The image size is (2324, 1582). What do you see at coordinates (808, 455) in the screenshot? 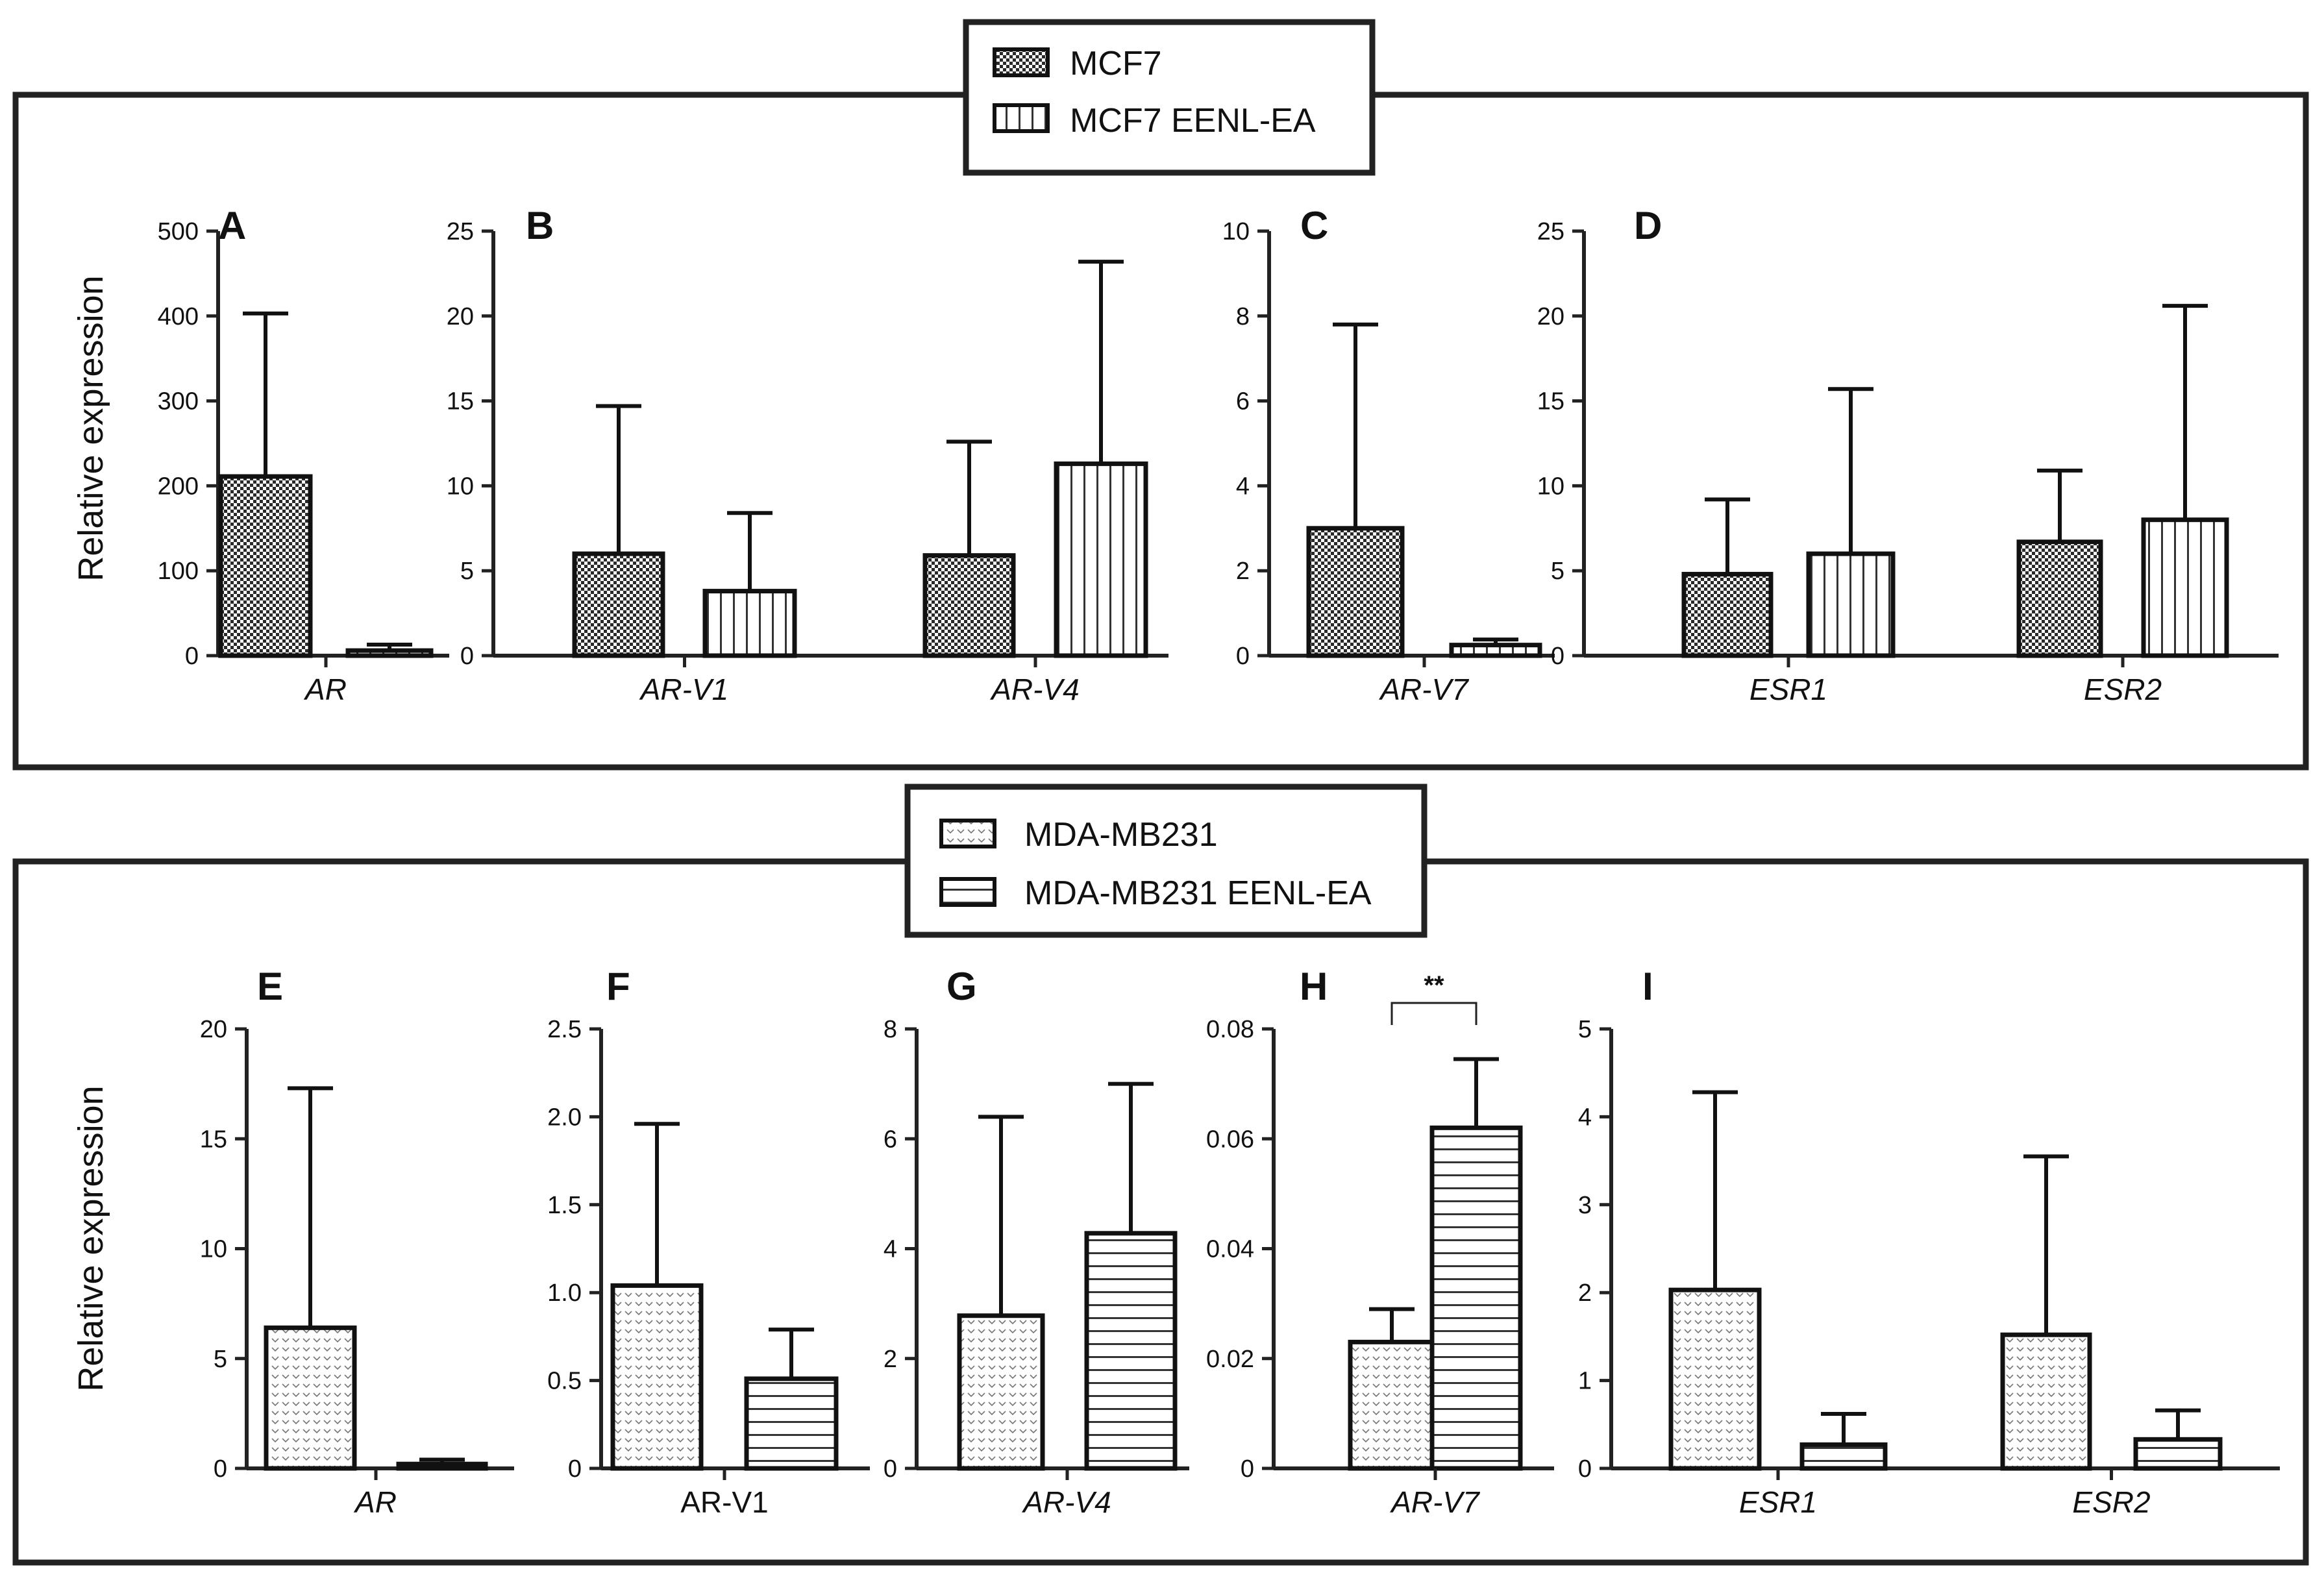
I see `chart-panel-b: 0 5 10 15 20 25 AR-V1 AR-V4 B` at bounding box center [808, 455].